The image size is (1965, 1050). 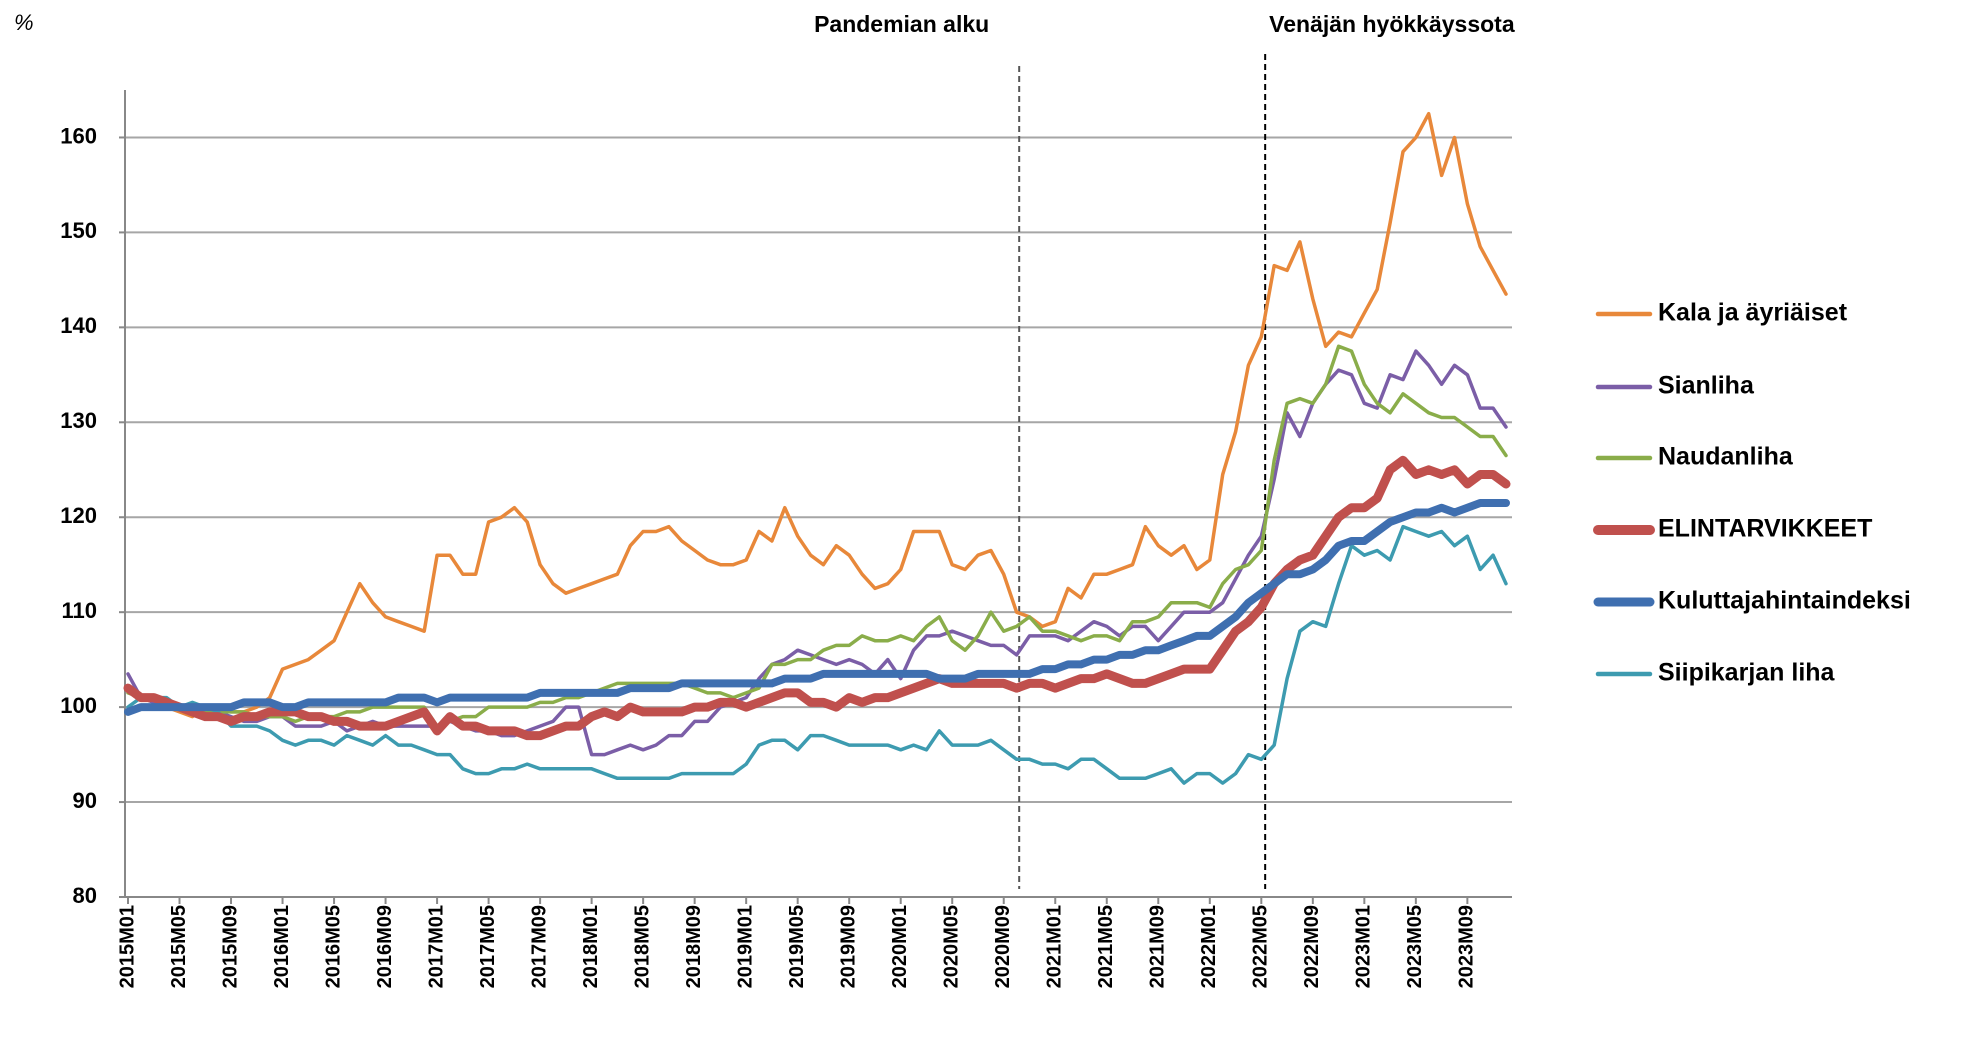 What do you see at coordinates (1467, 946) in the screenshot?
I see `x-tick-label: 2023M09` at bounding box center [1467, 946].